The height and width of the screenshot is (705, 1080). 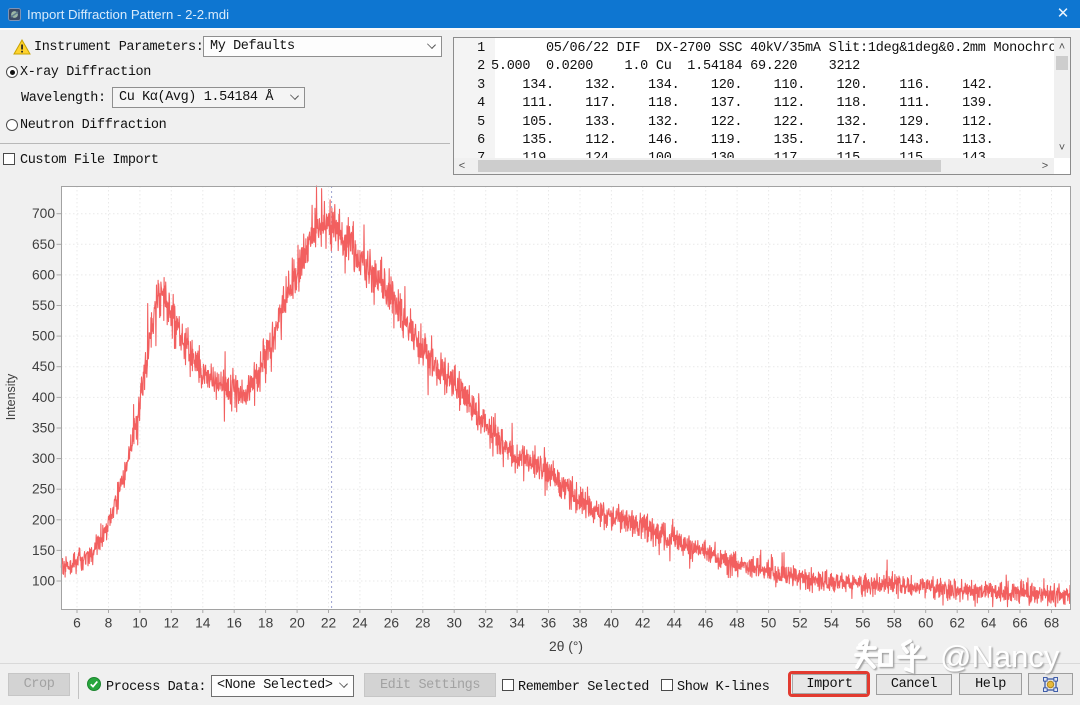 What do you see at coordinates (203, 623) in the screenshot?
I see `svg-text: 14` at bounding box center [203, 623].